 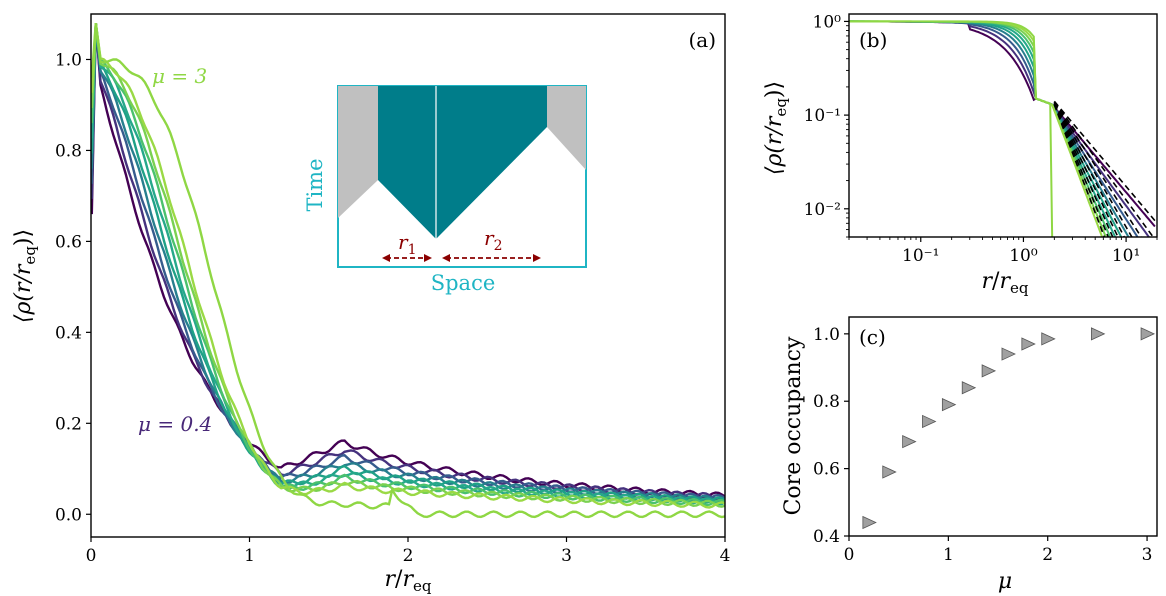 What do you see at coordinates (68, 151) in the screenshot?
I see `a-ytick-label: 0.8` at bounding box center [68, 151].